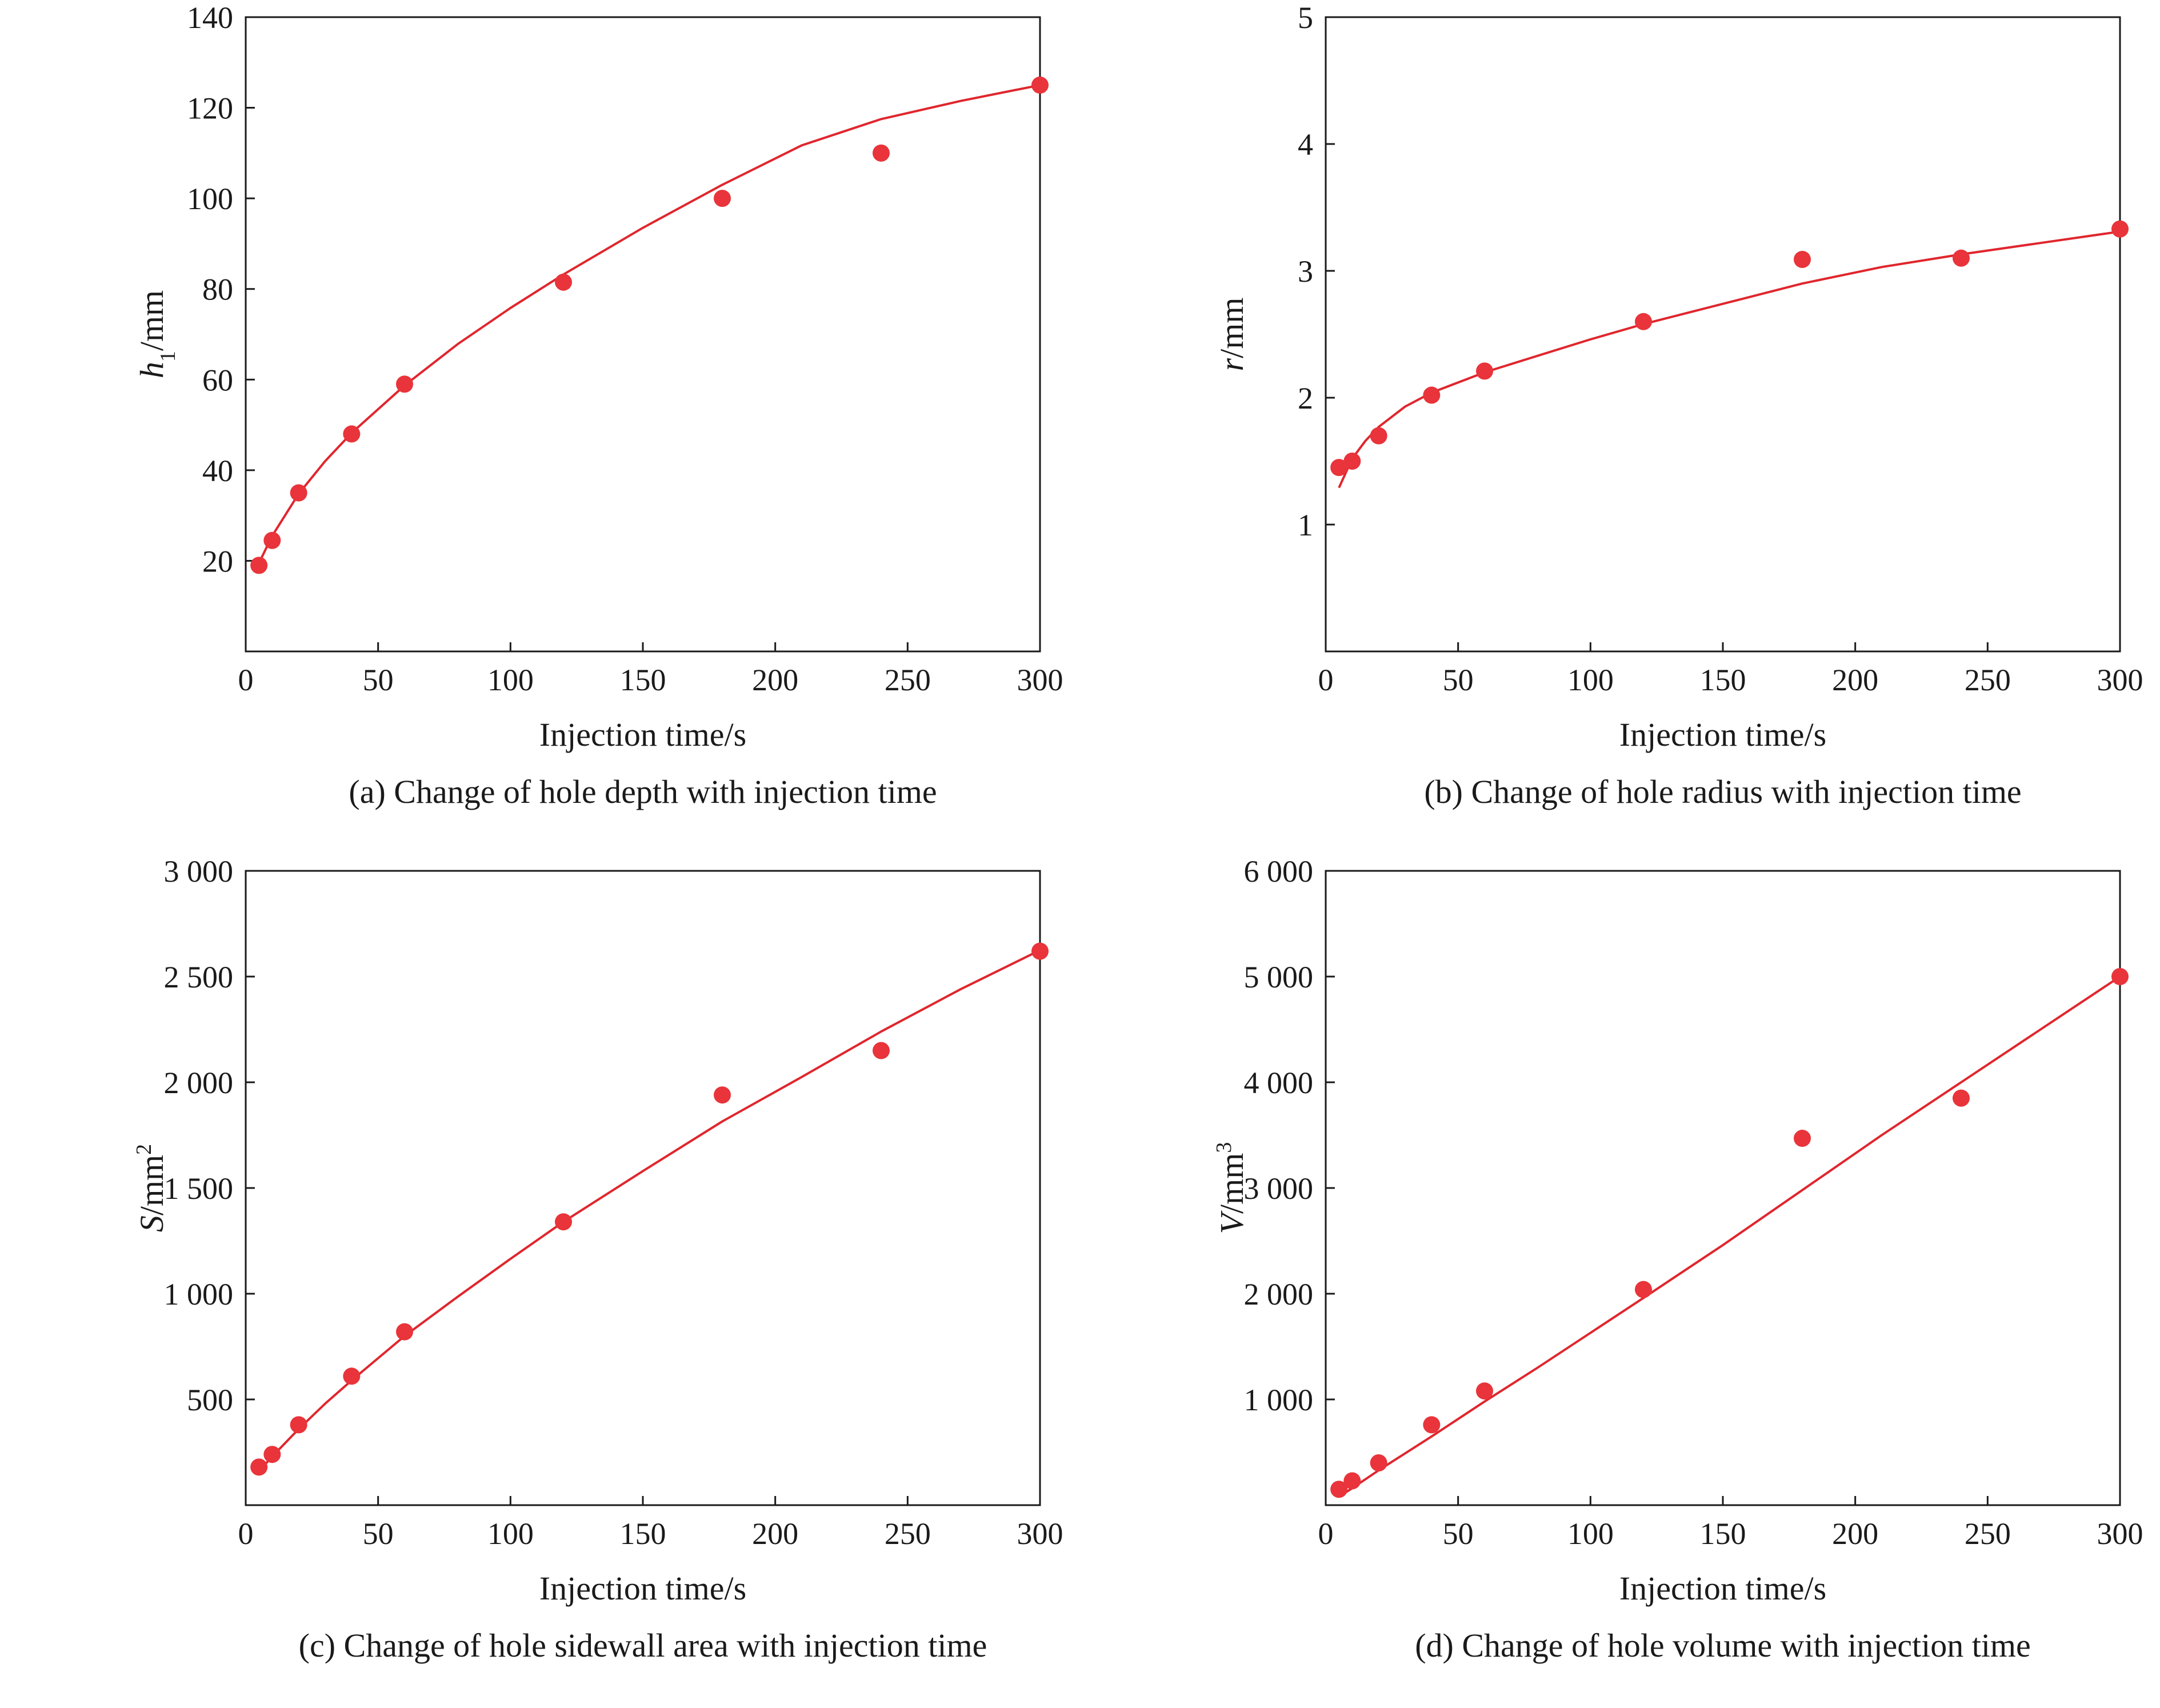 Image resolution: width=2160 pixels, height=1708 pixels. What do you see at coordinates (168, 356) in the screenshot?
I see `y-axis-subscript: 1` at bounding box center [168, 356].